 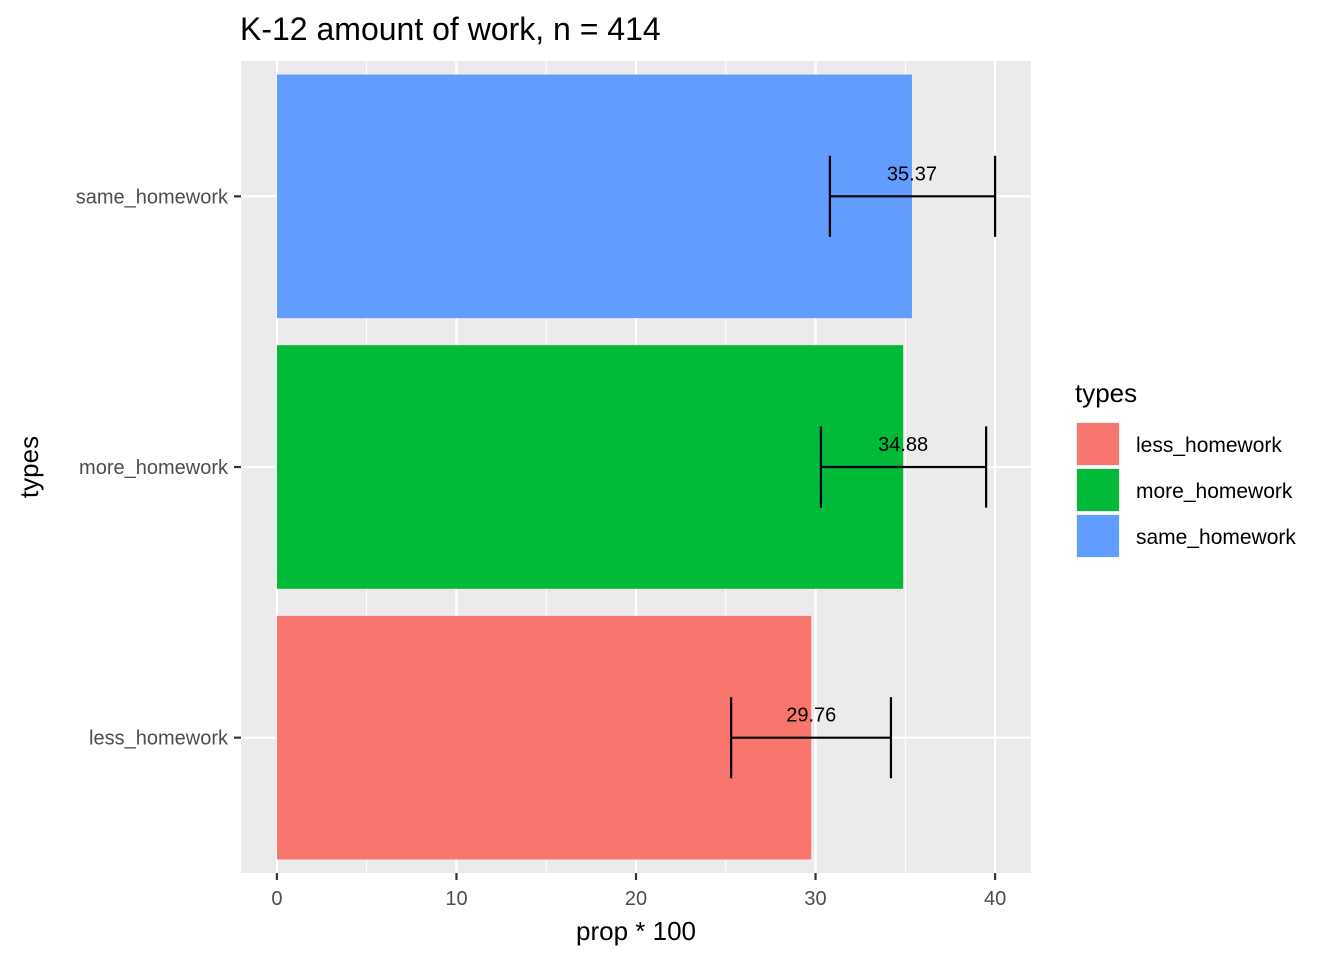 What do you see at coordinates (636, 899) in the screenshot?
I see `x-tick-label: 20` at bounding box center [636, 899].